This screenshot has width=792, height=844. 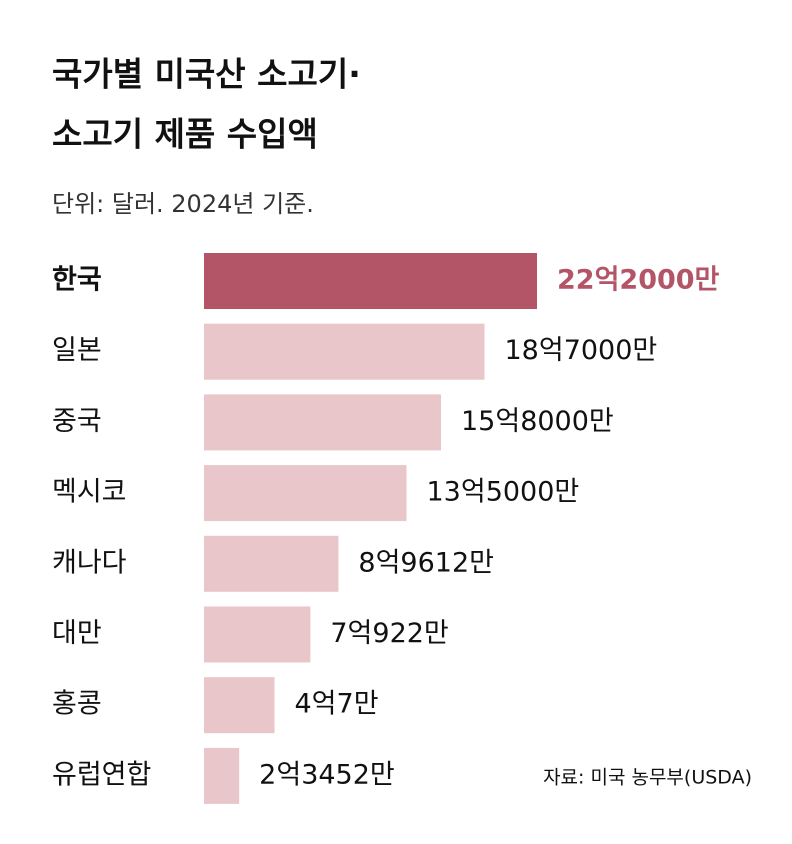 I want to click on category-label: 홍콩, so click(x=77, y=704).